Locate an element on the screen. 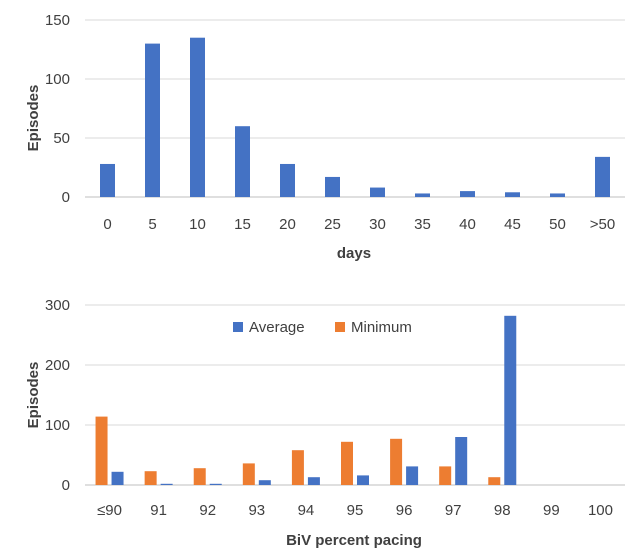 The image size is (636, 551). legend-label-minimum: Minimum is located at coordinates (381, 327).